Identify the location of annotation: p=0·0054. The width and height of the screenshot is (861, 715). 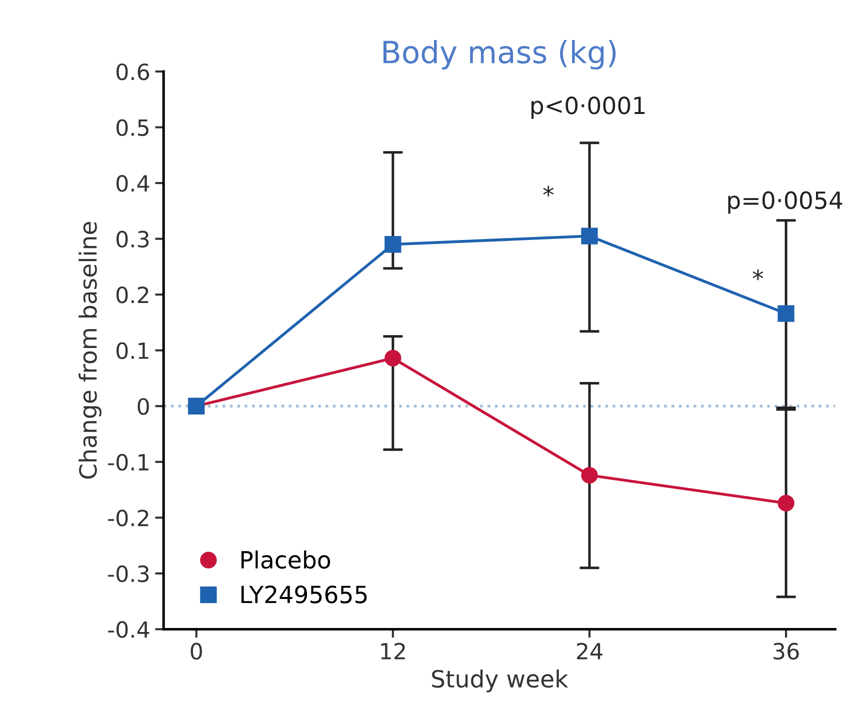
(785, 202).